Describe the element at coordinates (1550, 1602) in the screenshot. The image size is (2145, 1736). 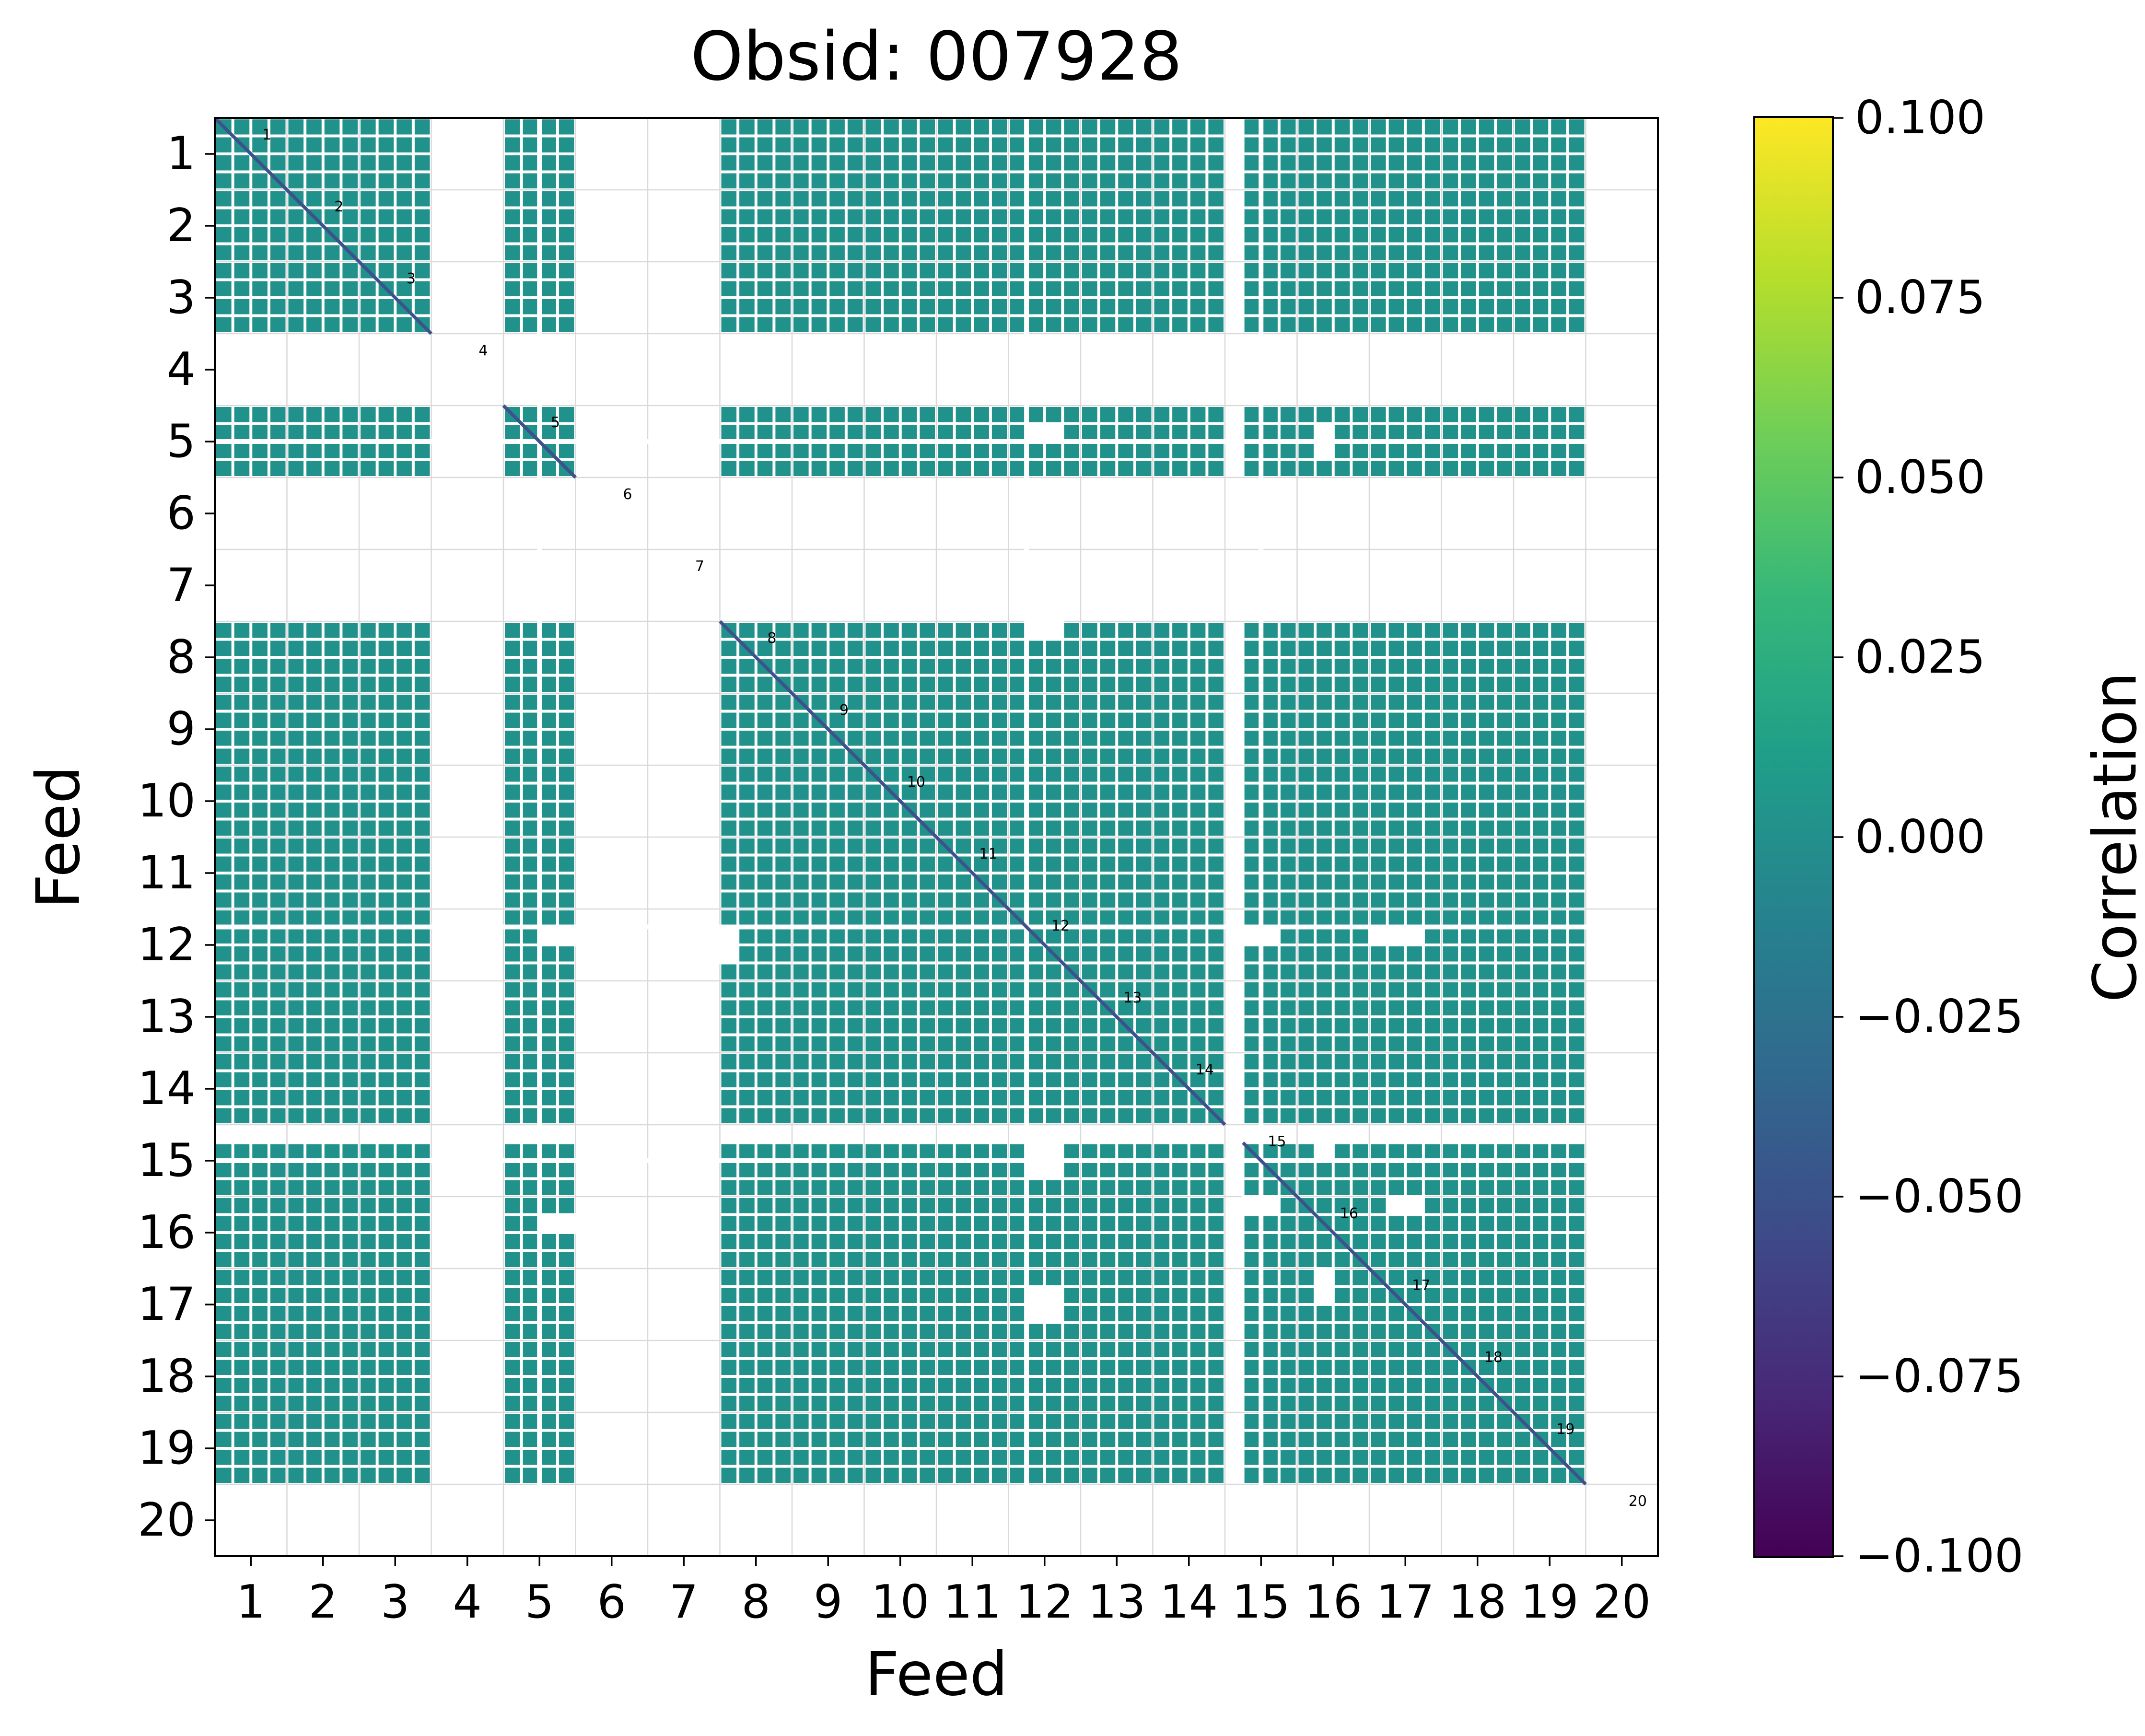
I see `x-tick-label: 19` at that location.